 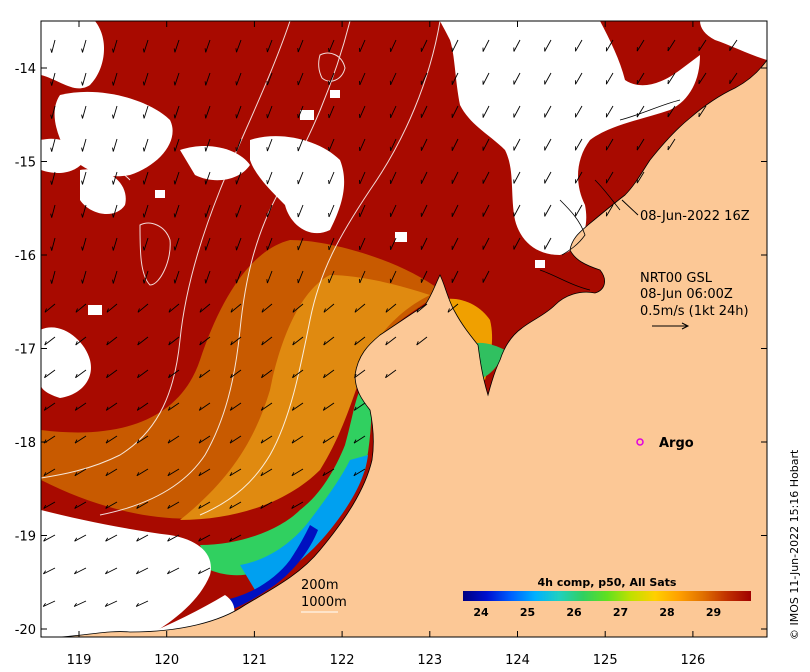 I want to click on colorbar-ticks: 24 25 26 27 28 29, so click(x=597, y=612).